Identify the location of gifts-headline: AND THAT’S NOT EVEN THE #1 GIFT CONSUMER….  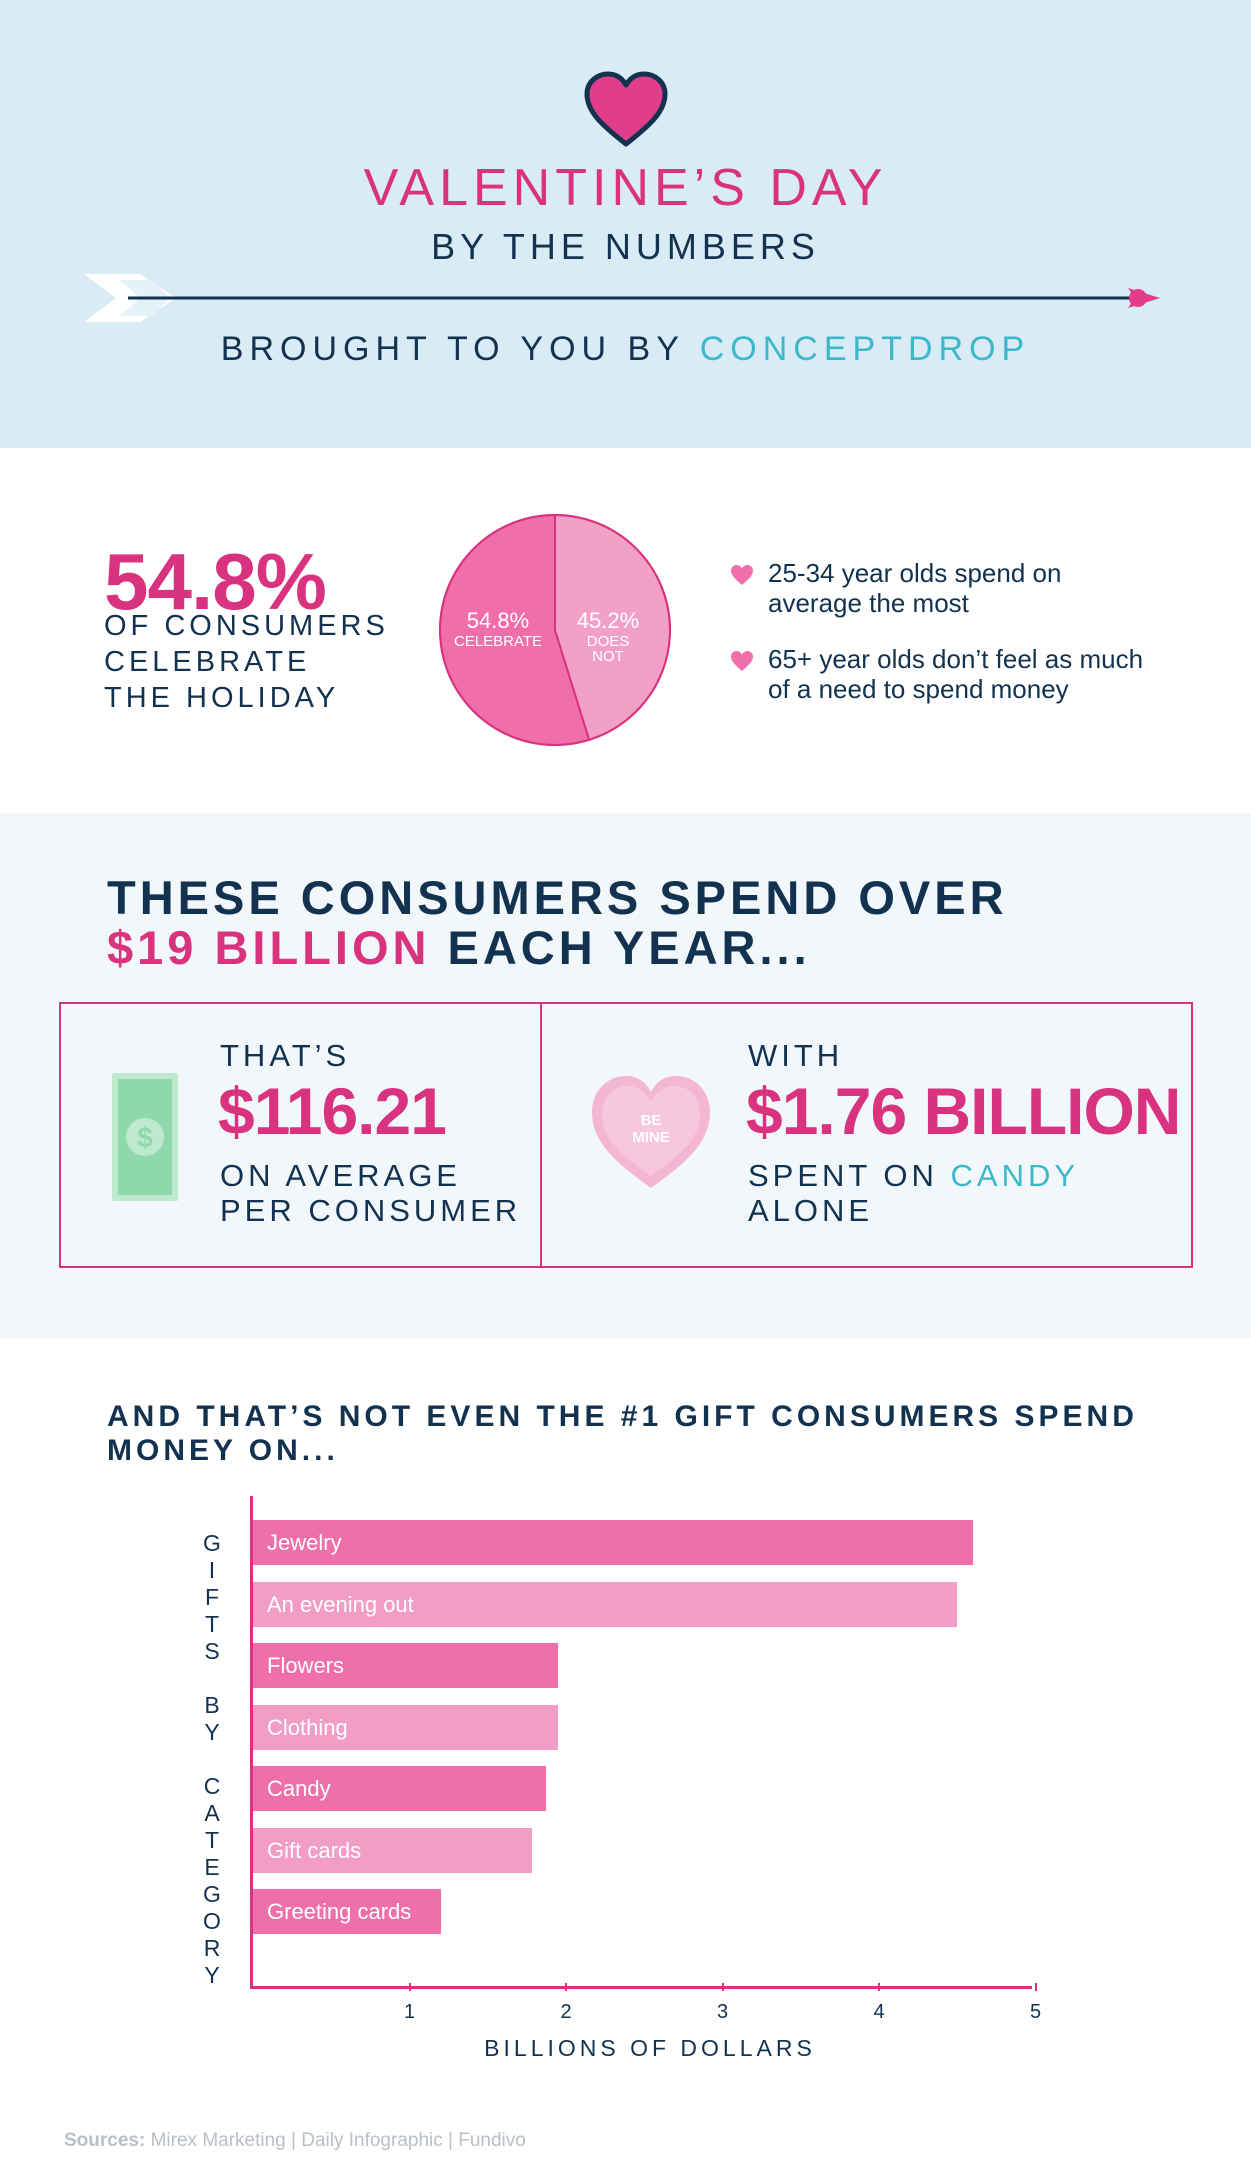
(647, 1434).